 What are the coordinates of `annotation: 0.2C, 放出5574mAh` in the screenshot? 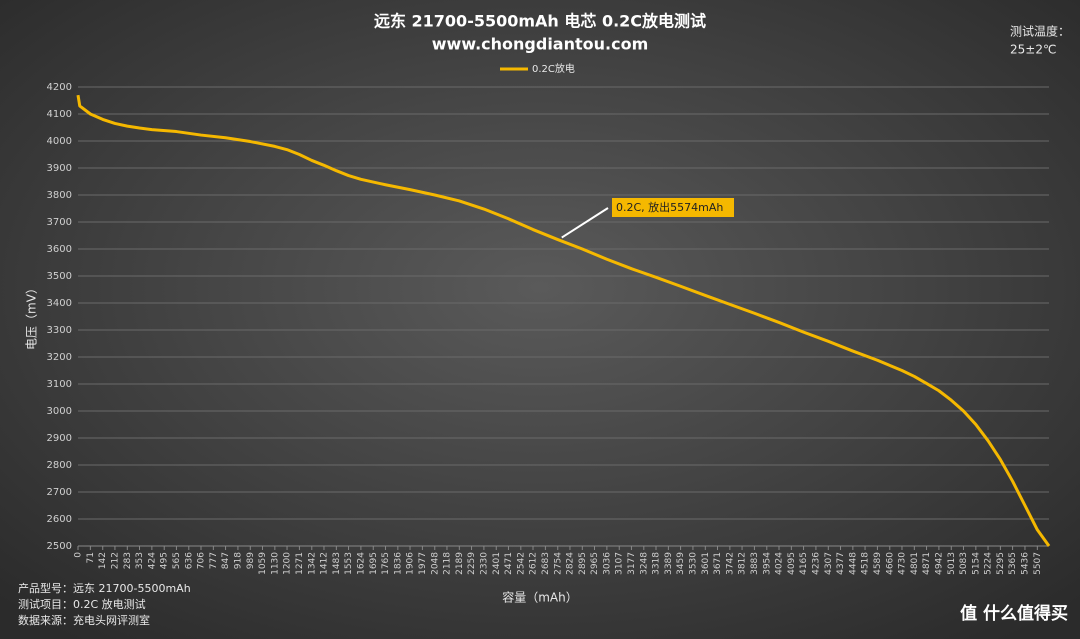 It's located at (669, 207).